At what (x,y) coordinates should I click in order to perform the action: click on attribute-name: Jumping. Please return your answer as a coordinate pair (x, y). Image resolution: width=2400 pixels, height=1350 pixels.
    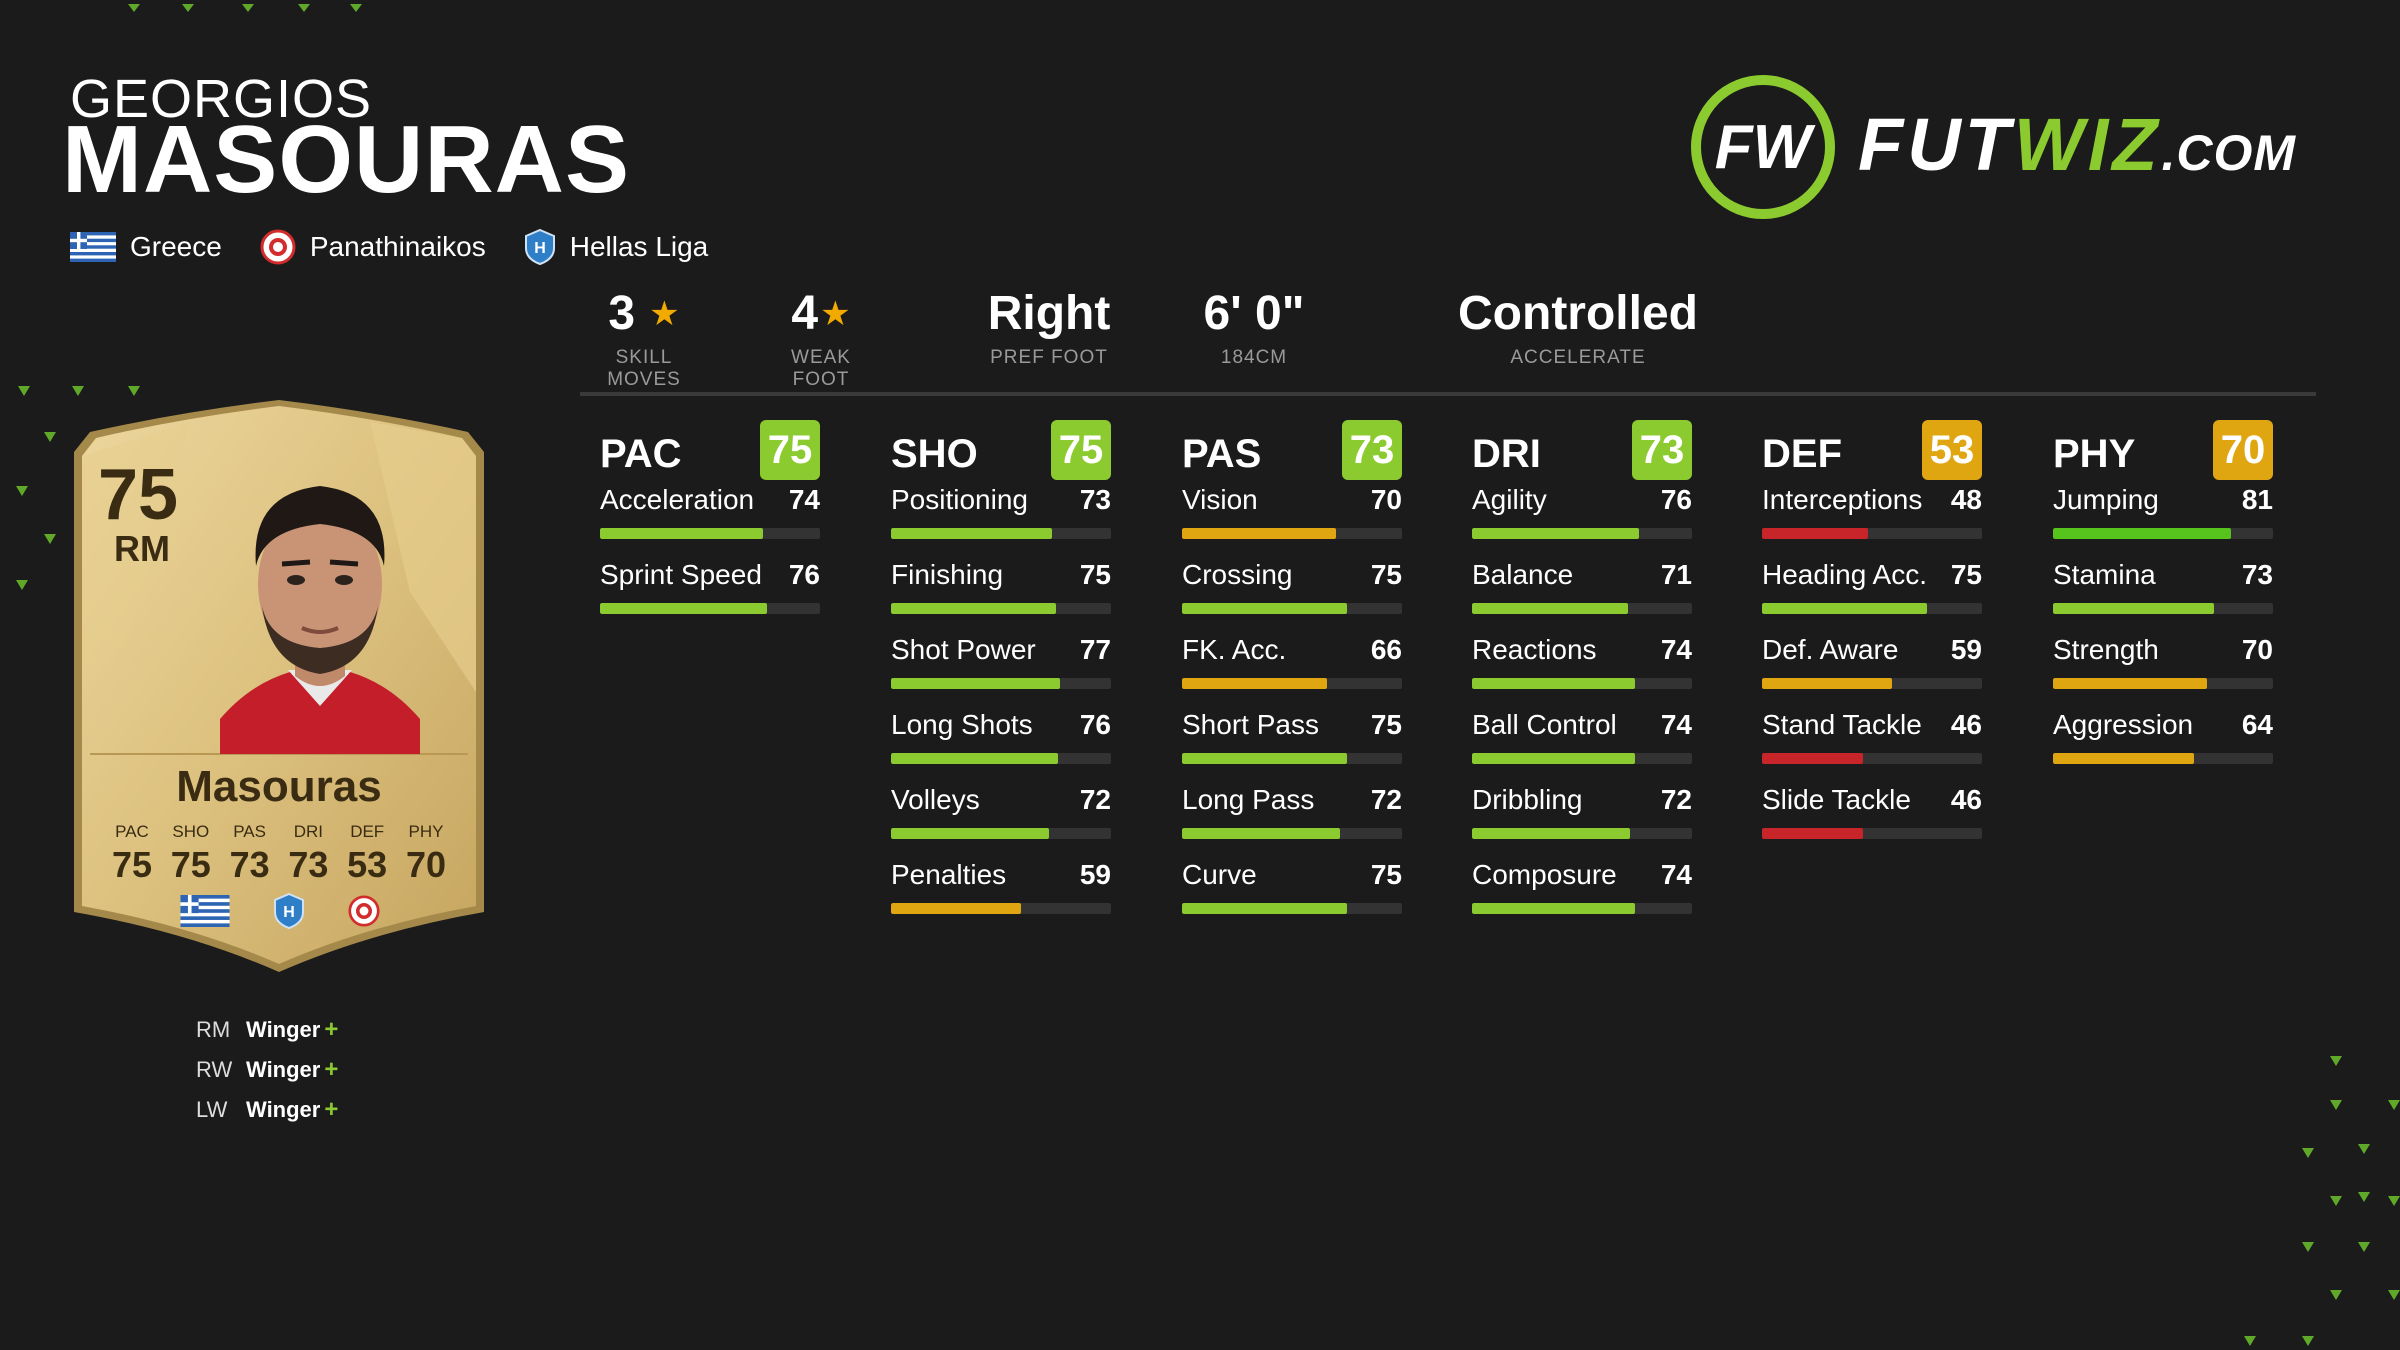
    Looking at the image, I should click on (2106, 499).